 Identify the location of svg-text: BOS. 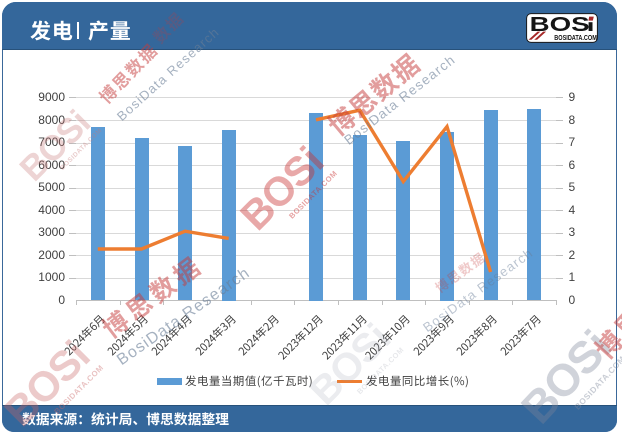
(560, 25).